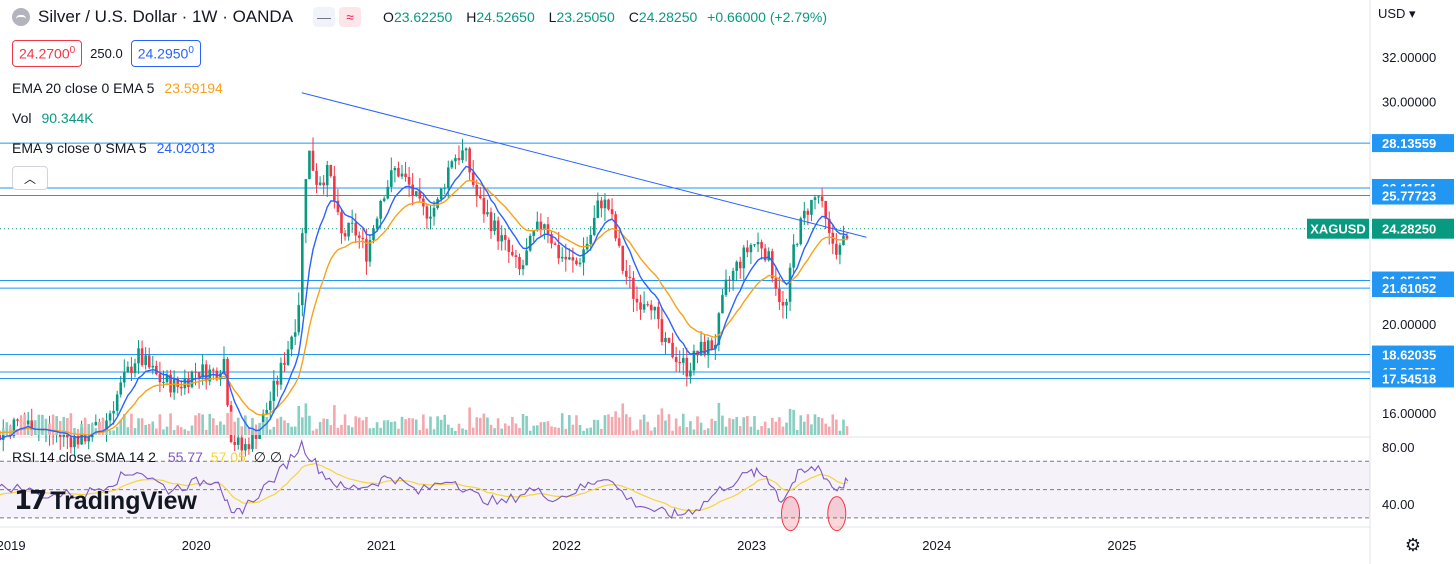 The width and height of the screenshot is (1456, 564). What do you see at coordinates (1398, 447) in the screenshot?
I see `rsi-tick-label: 80.00` at bounding box center [1398, 447].